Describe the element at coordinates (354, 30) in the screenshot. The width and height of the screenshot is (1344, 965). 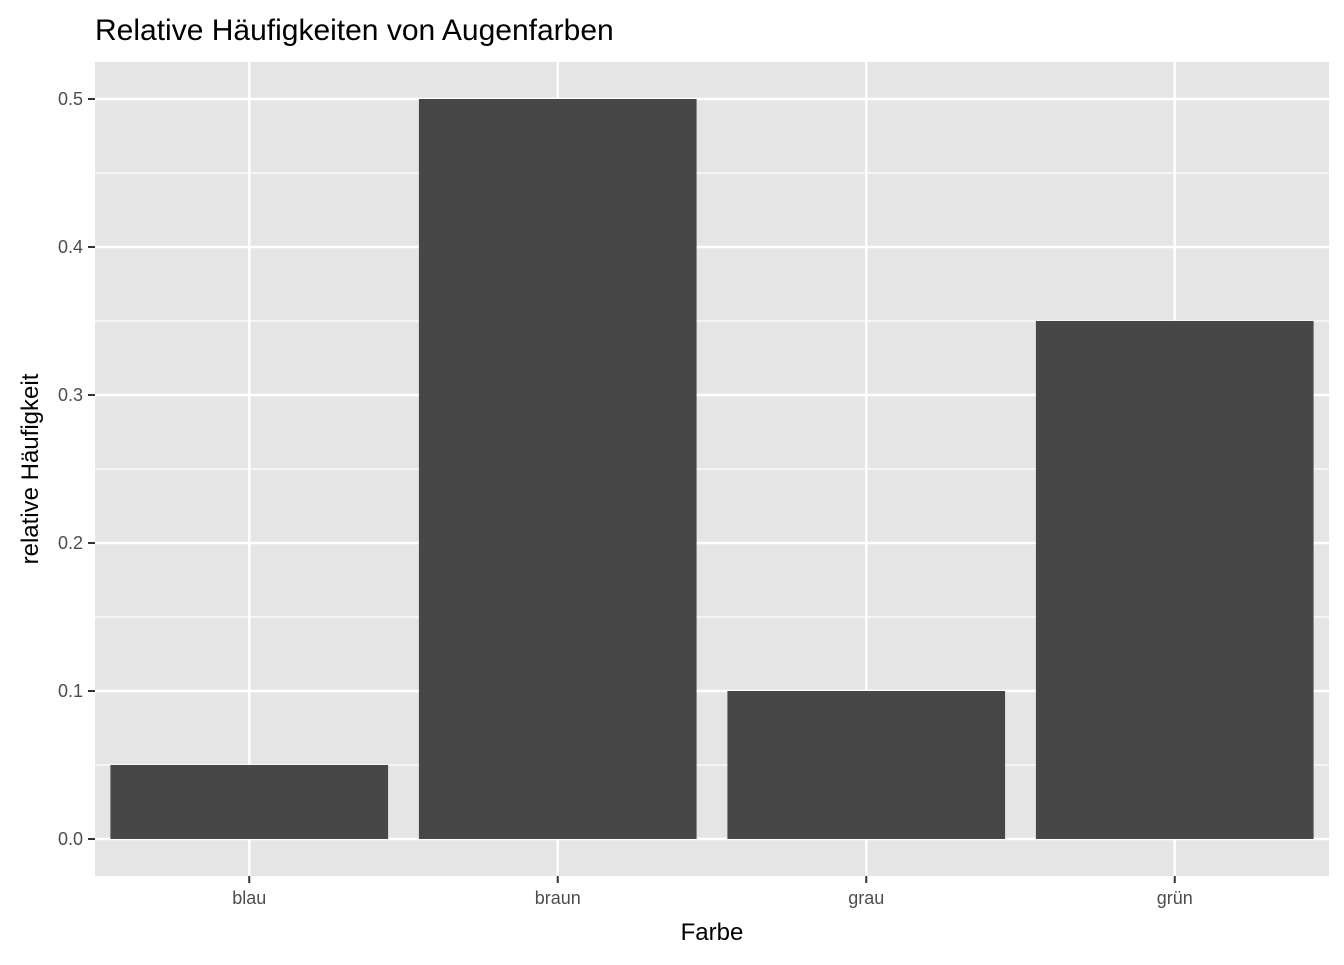
I see `chart-title: Relative Häufigkeiten von Augenfarben` at that location.